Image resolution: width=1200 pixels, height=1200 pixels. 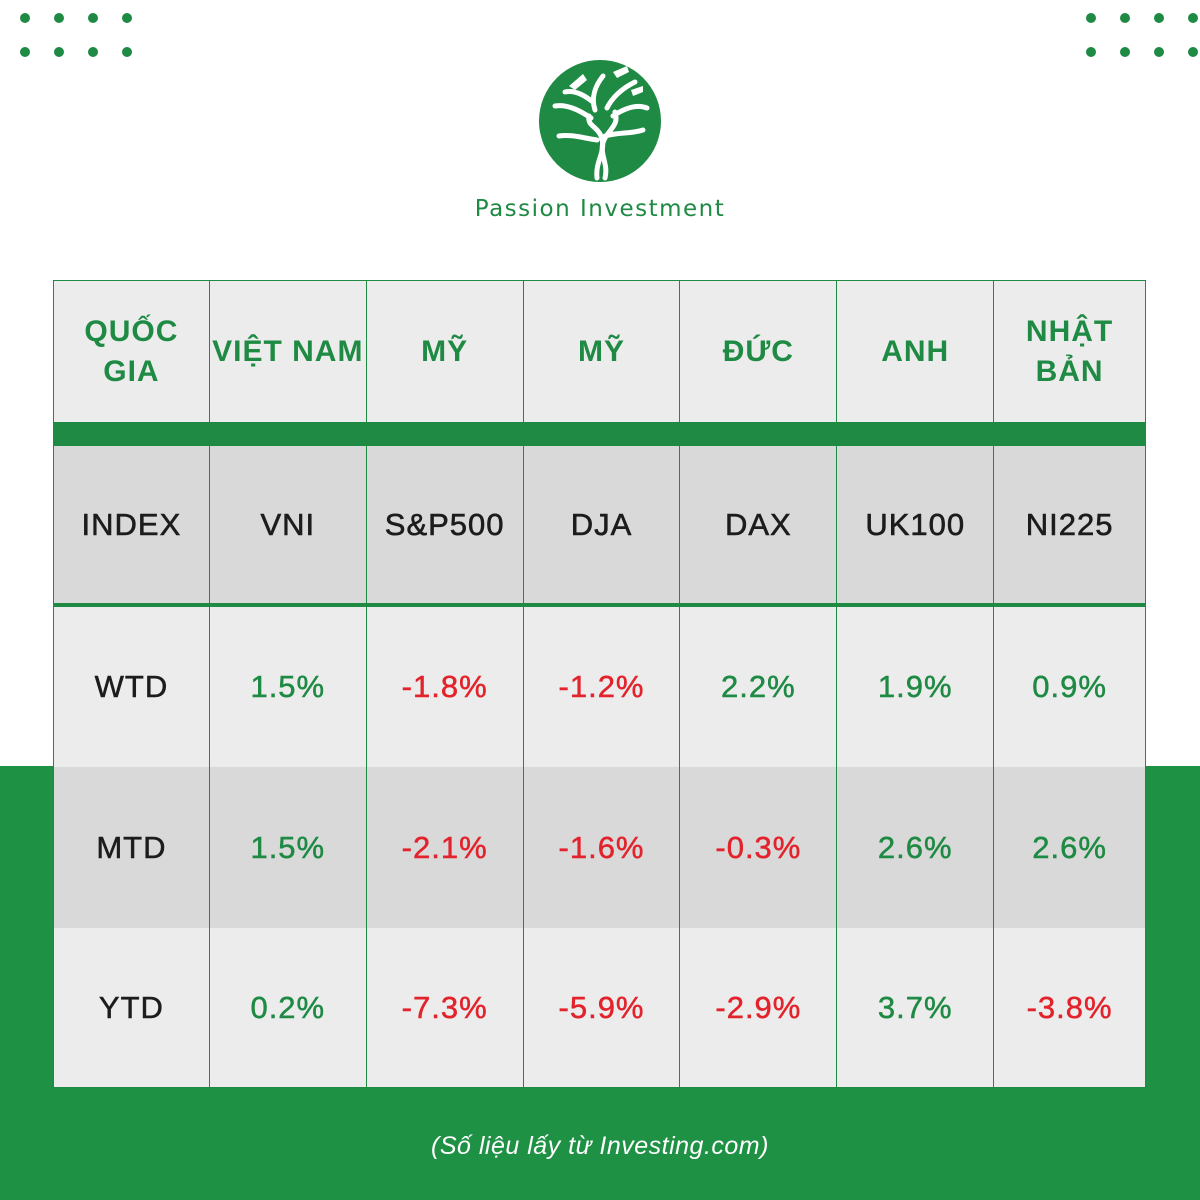 I want to click on value-cell: -1.2%, so click(x=602, y=687).